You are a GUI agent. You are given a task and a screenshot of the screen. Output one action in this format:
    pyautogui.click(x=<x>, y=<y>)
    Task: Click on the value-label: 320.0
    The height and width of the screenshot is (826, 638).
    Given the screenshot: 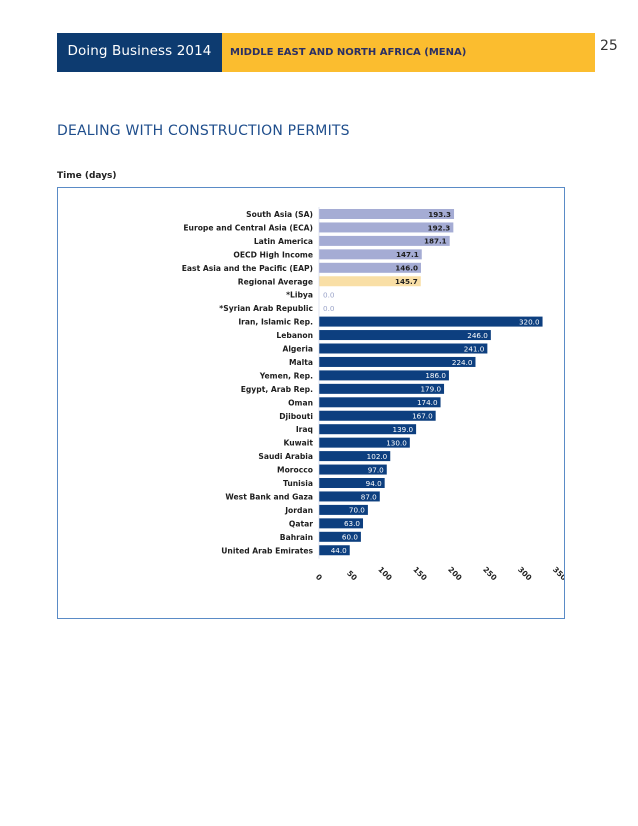 What is the action you would take?
    pyautogui.click(x=529, y=321)
    